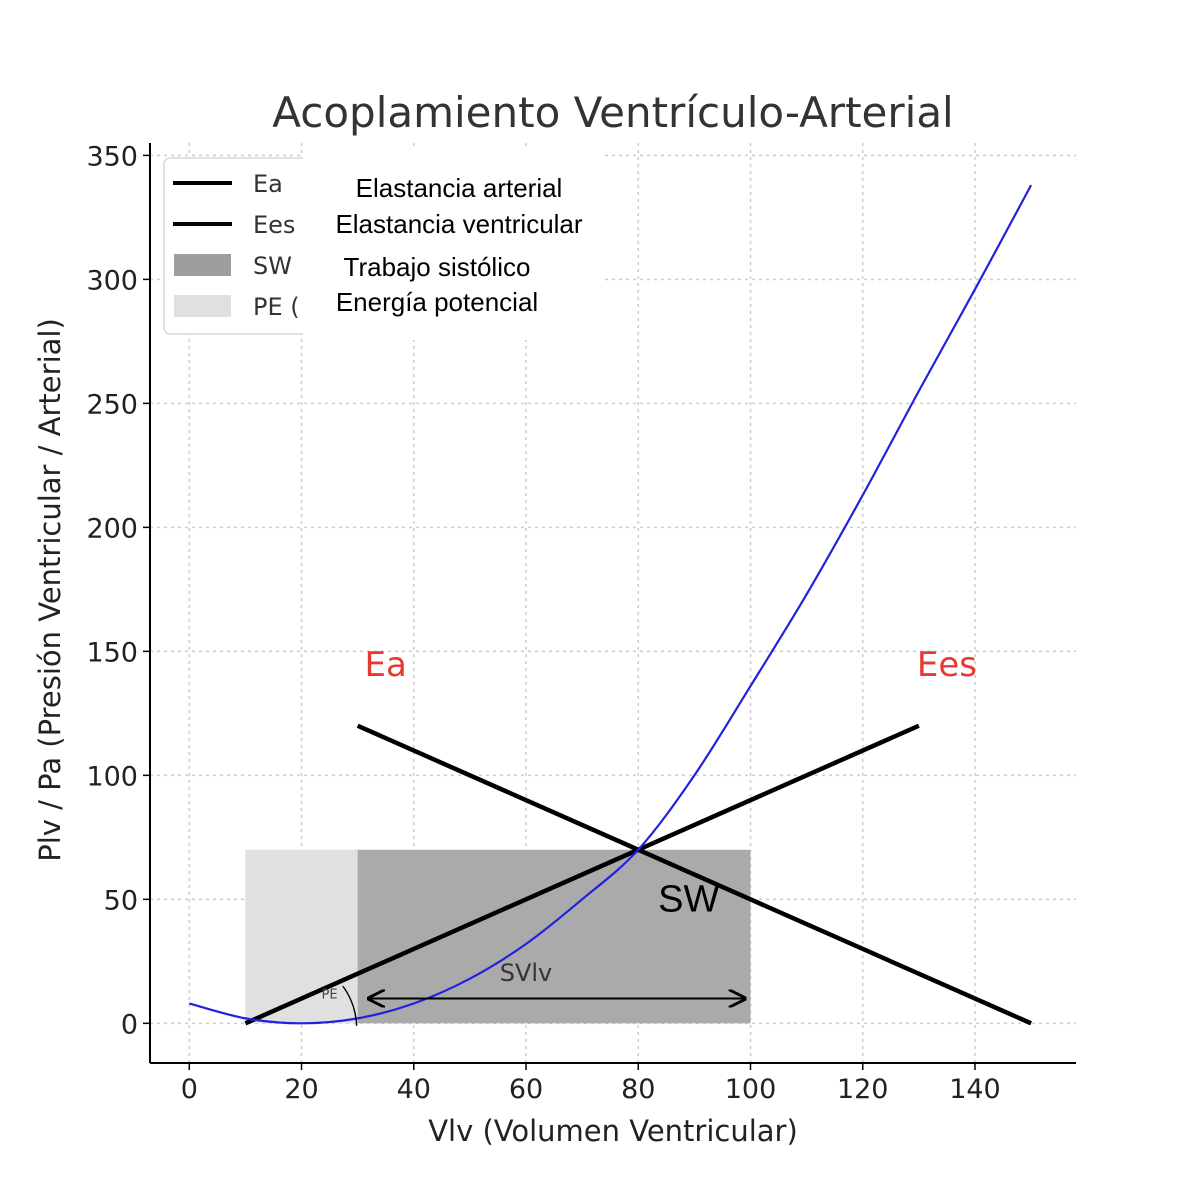 The image size is (1200, 1200). What do you see at coordinates (112, 156) in the screenshot?
I see `y-tick-label: 350` at bounding box center [112, 156].